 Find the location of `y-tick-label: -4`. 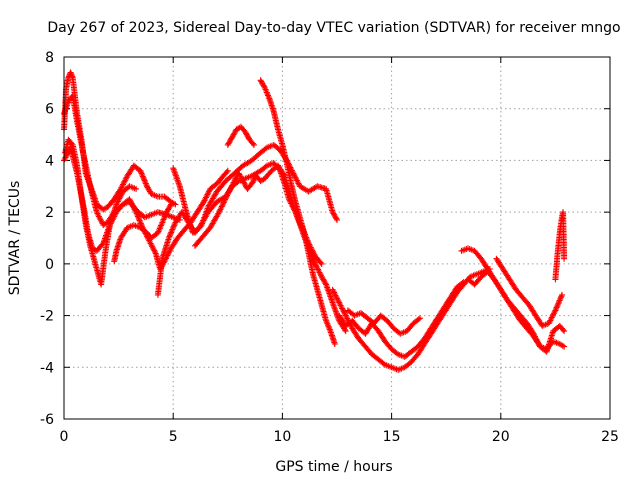

y-tick-label: -4 is located at coordinates (47, 368).